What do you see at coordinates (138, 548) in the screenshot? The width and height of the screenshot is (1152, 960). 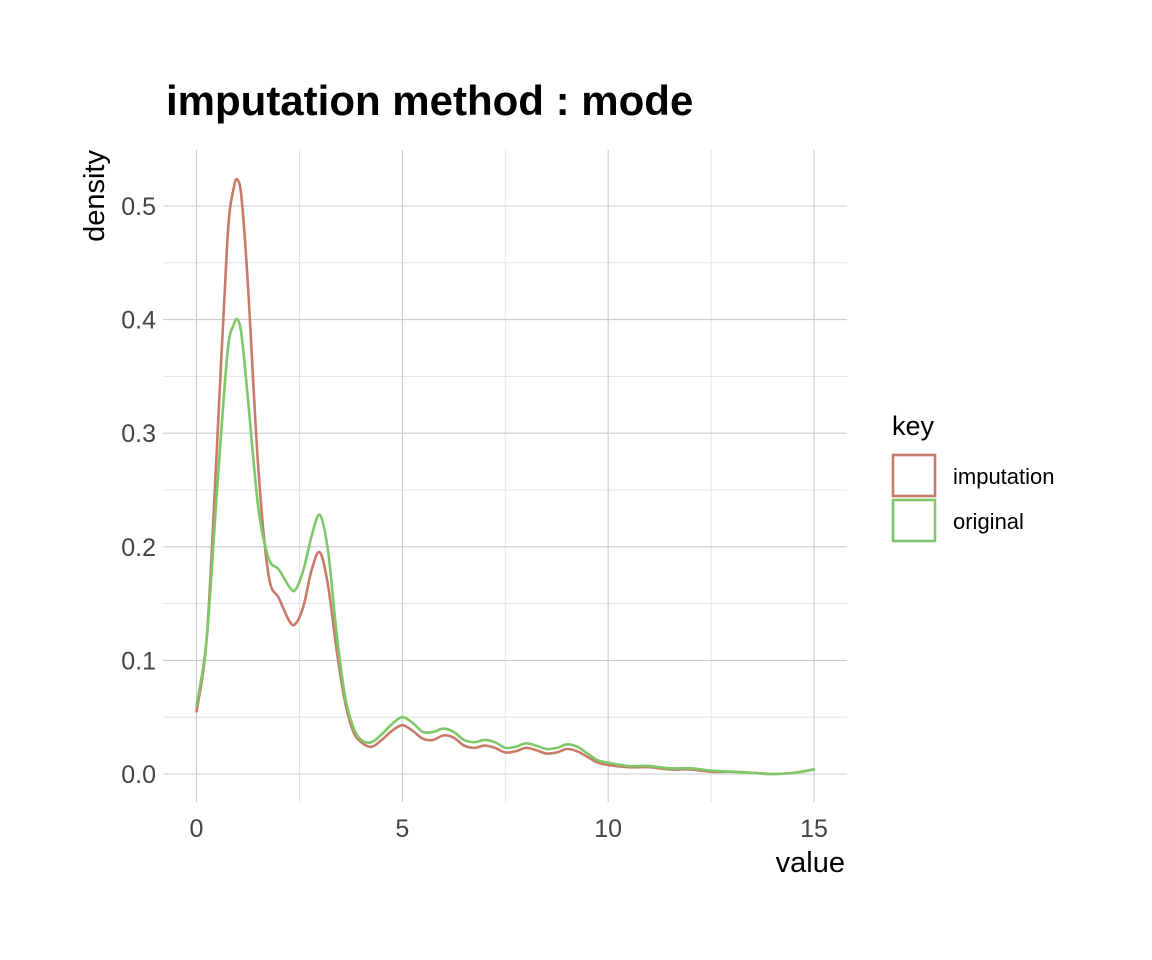 I see `y-tick-label: 0.2` at bounding box center [138, 548].